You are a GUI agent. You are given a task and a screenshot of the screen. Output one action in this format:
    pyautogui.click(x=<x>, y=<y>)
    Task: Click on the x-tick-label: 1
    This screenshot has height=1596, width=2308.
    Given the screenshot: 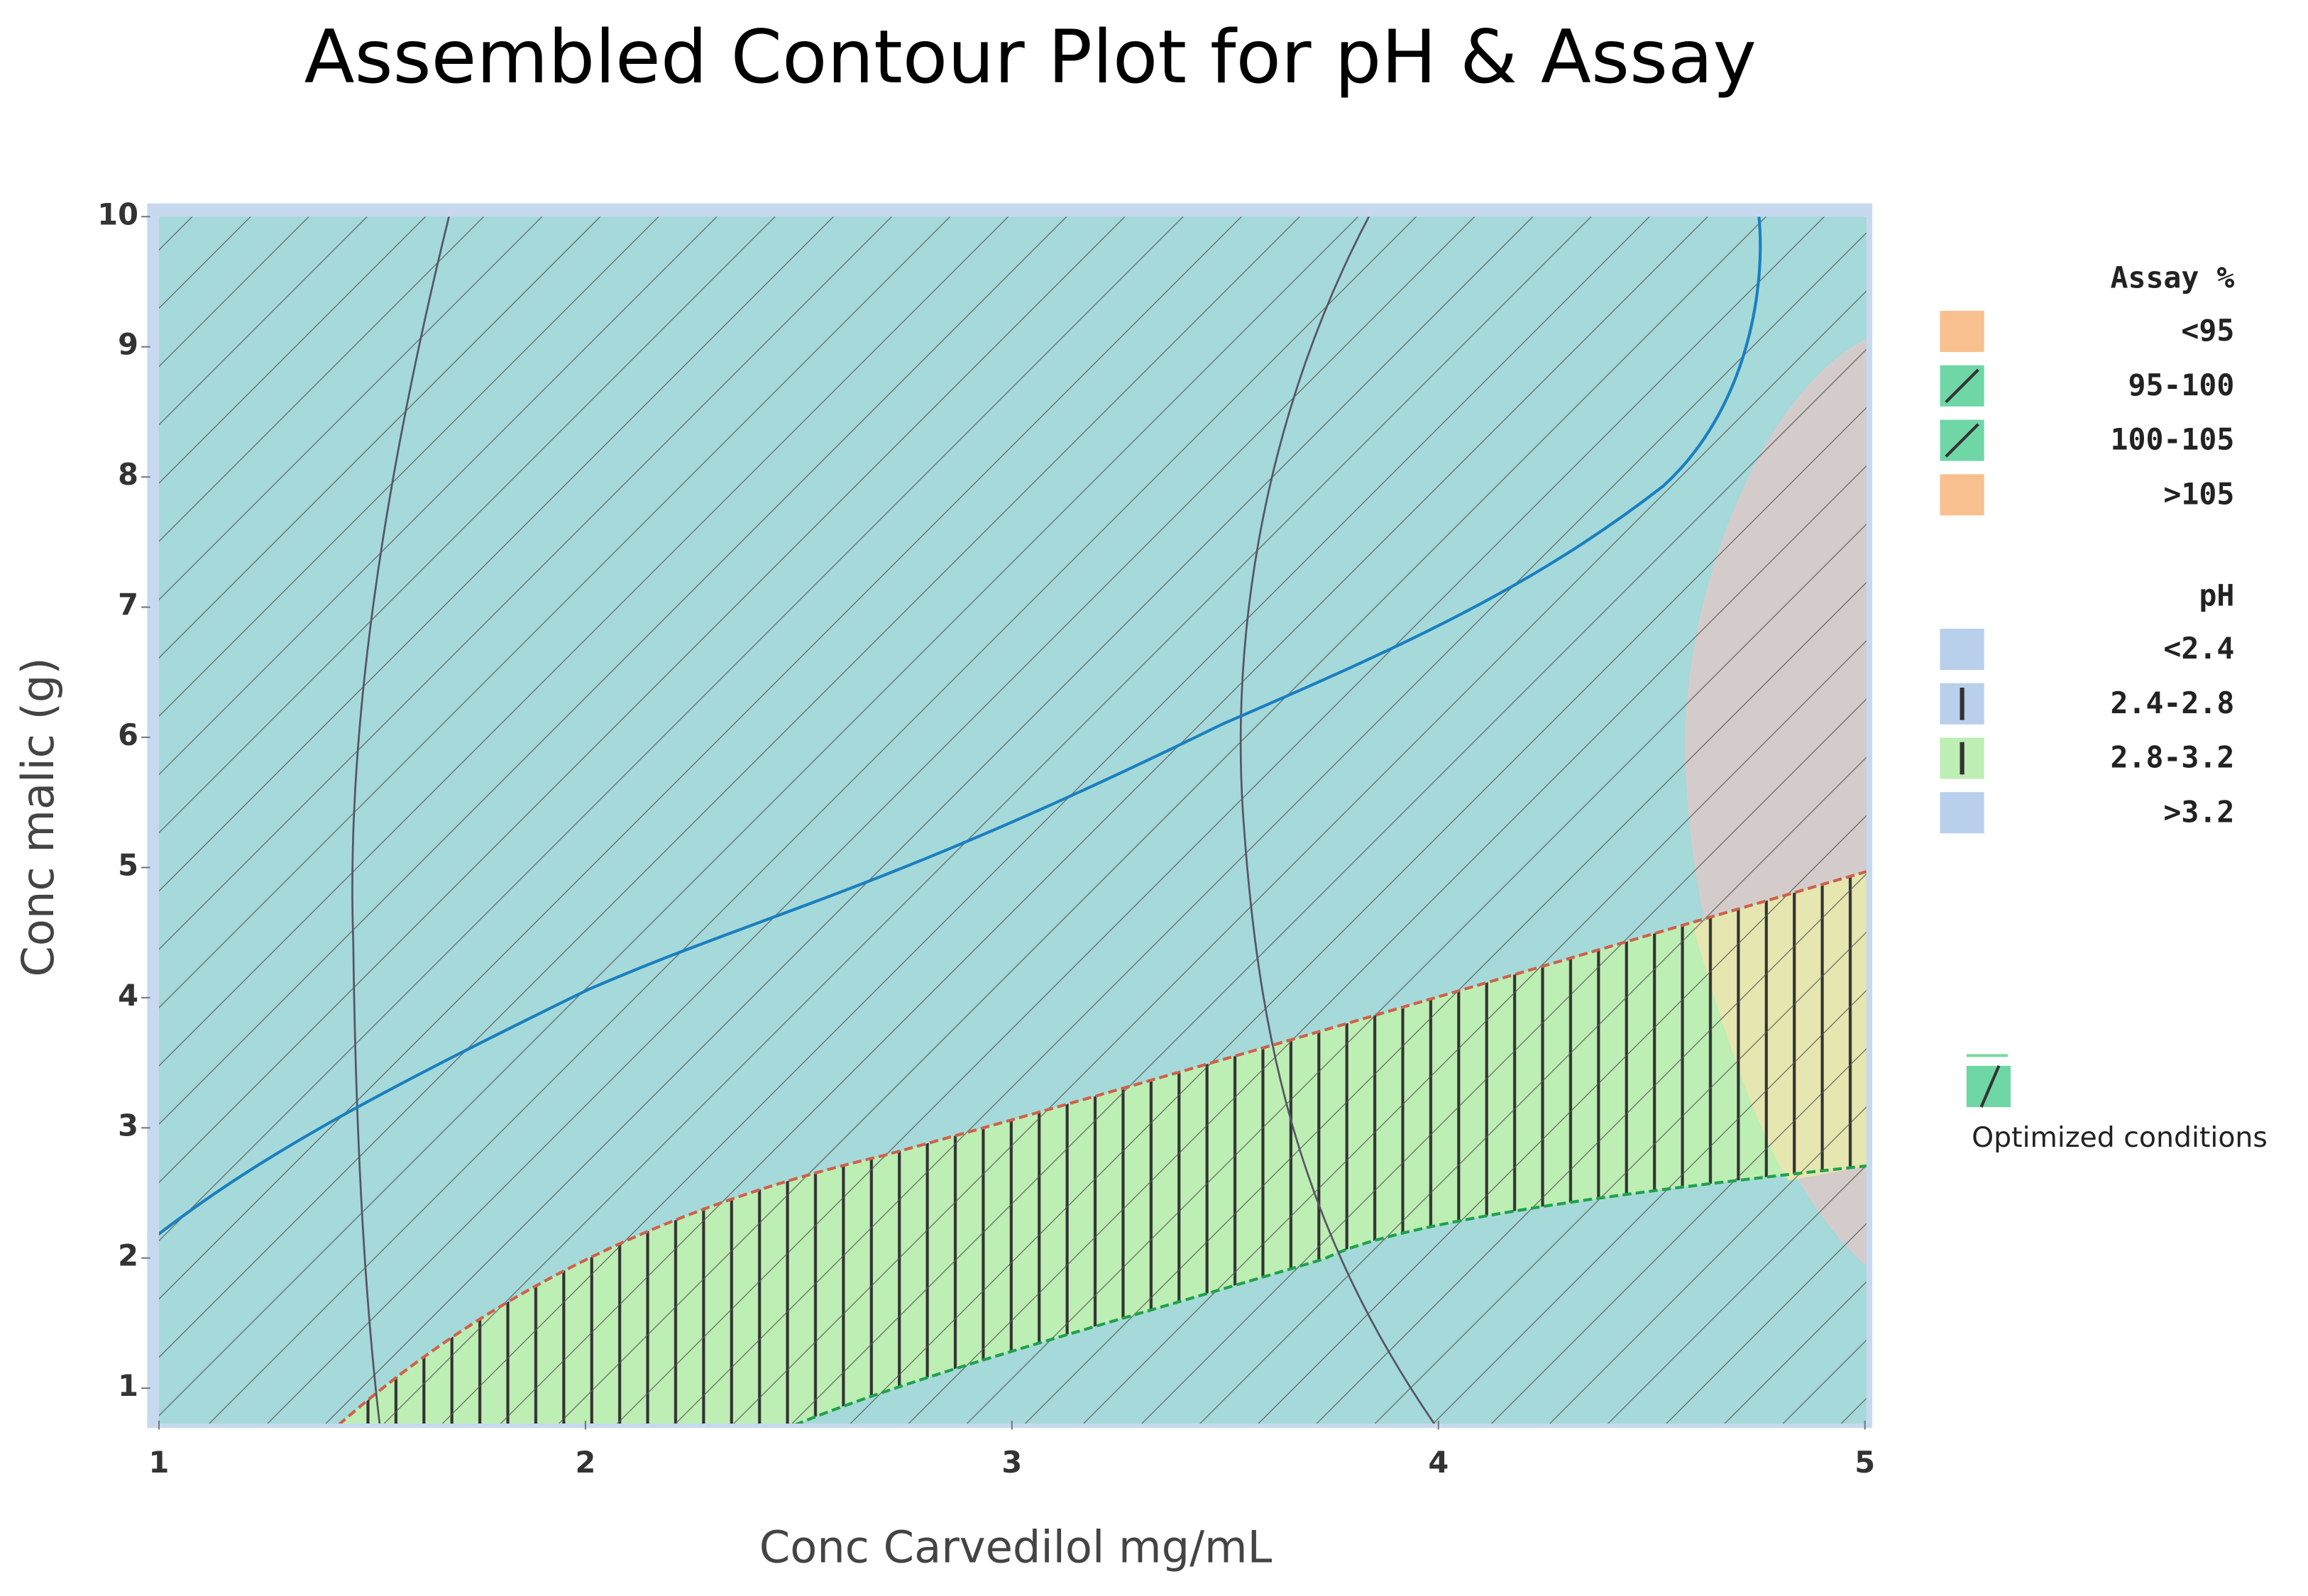 What is the action you would take?
    pyautogui.click(x=160, y=1463)
    